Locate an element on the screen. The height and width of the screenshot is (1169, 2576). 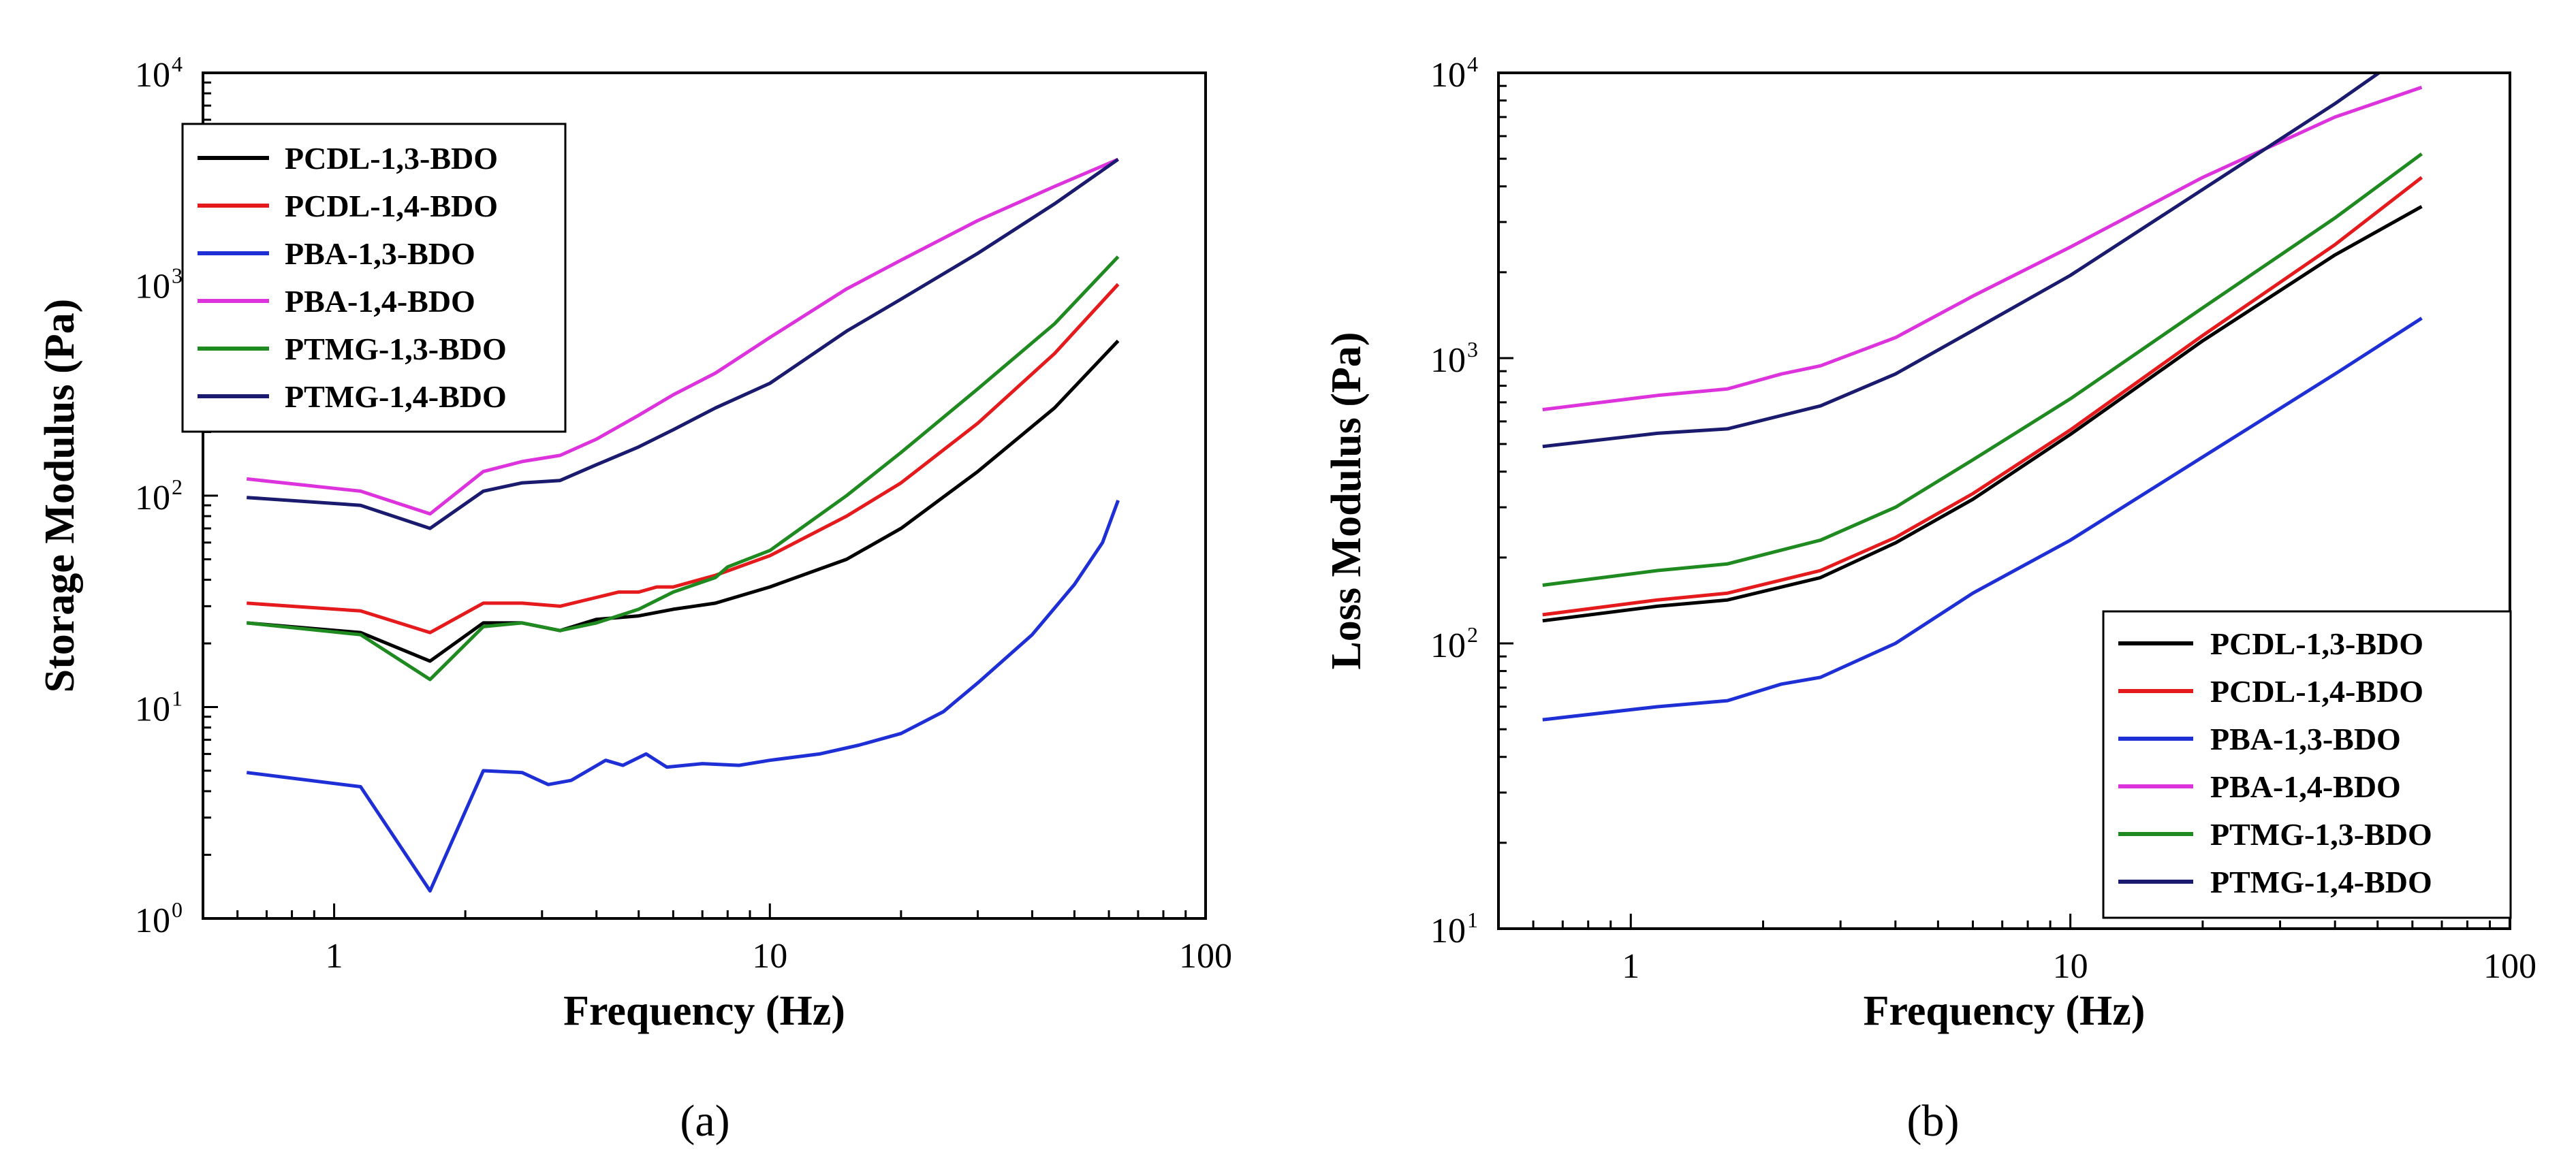
panel-label: (b) is located at coordinates (1933, 1121).